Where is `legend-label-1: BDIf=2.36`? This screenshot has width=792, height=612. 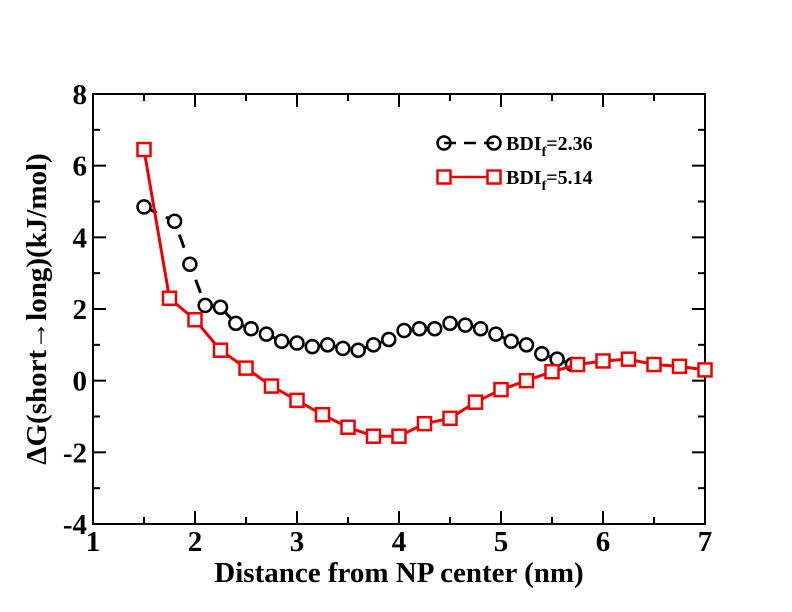 legend-label-1: BDIf=2.36 is located at coordinates (549, 146).